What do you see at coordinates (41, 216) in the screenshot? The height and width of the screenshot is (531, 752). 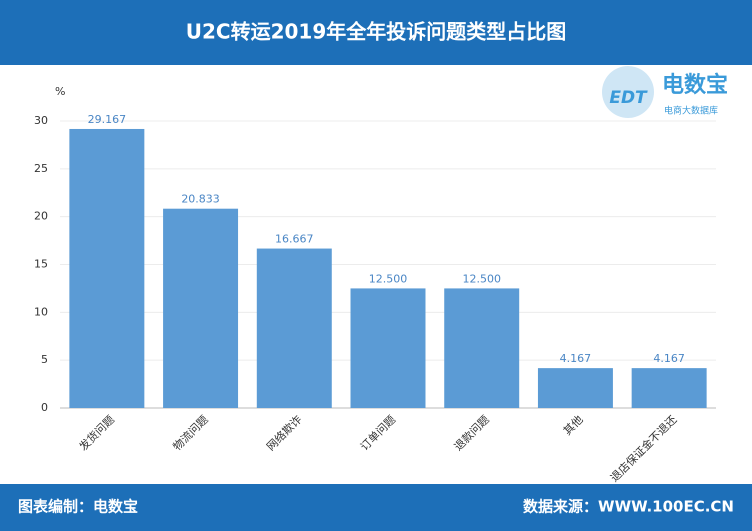 I see `y-tick-label: 20` at bounding box center [41, 216].